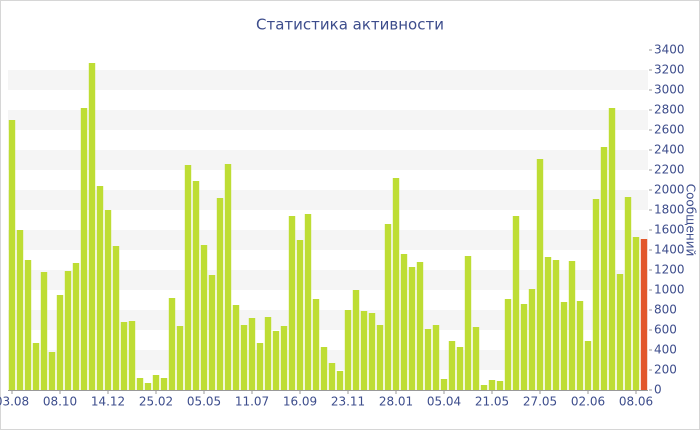 This screenshot has width=700, height=430. I want to click on y-tick-label: 2600, so click(669, 130).